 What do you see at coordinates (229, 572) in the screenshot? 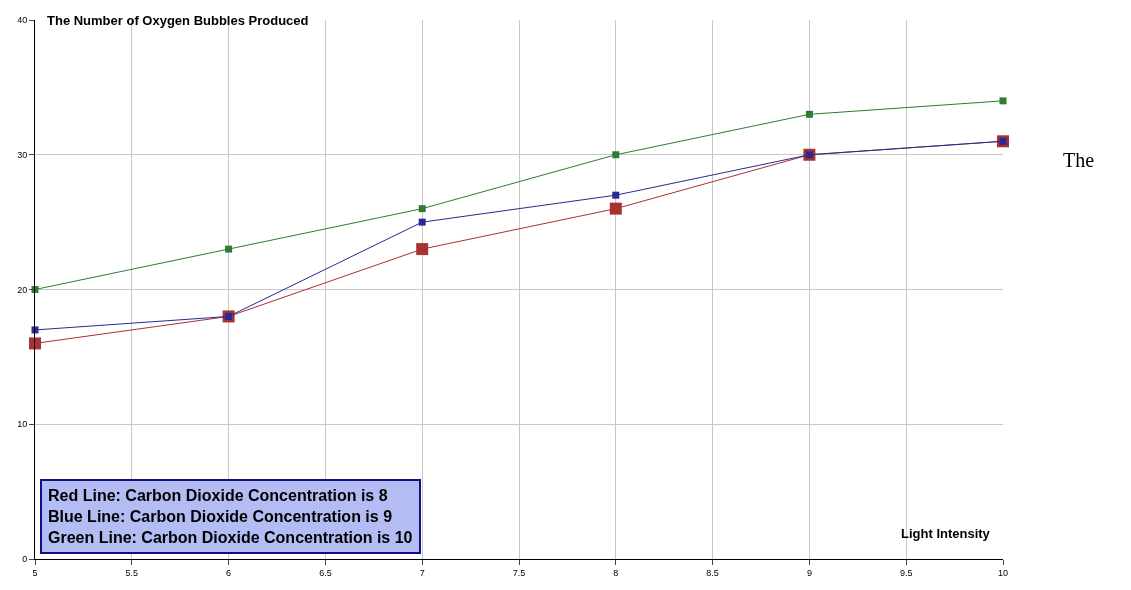
I see `x-tick-label: 6` at bounding box center [229, 572].